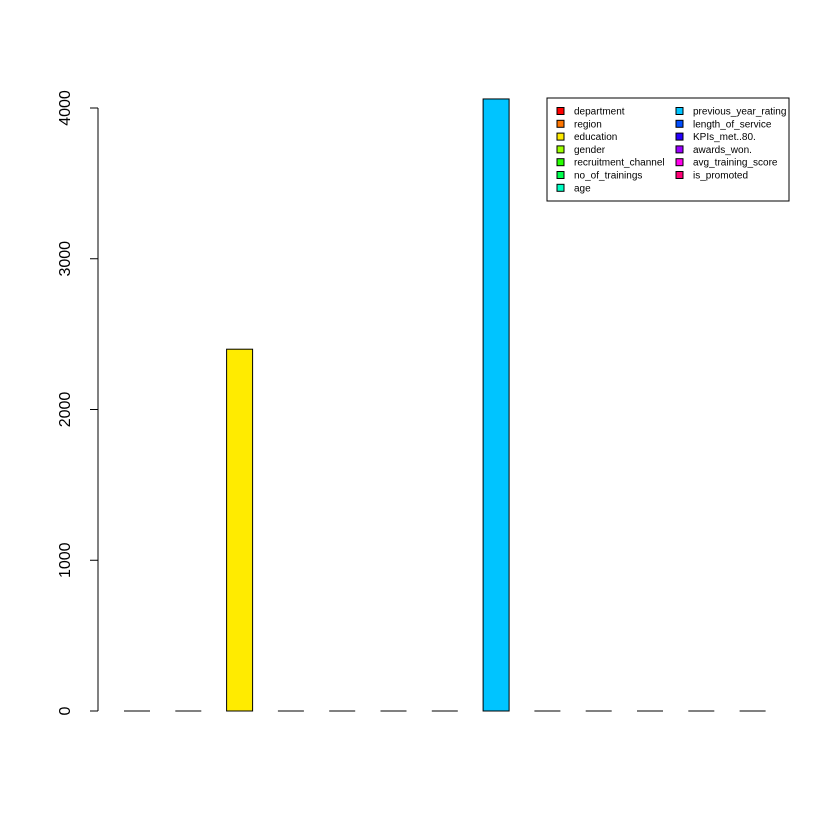 This screenshot has height=840, width=840. Describe the element at coordinates (78, 402) in the screenshot. I see `y-axis: 0 1000 2000 3000 4000` at that location.